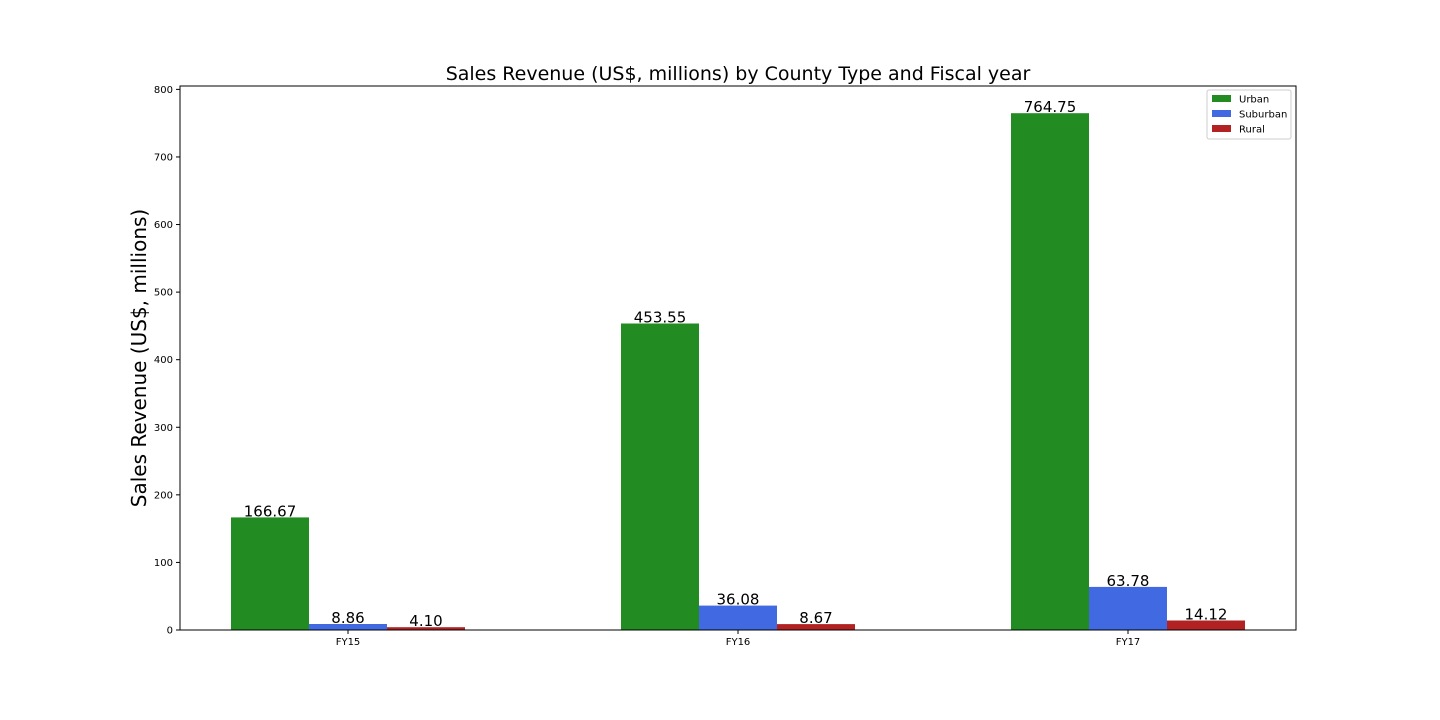 This screenshot has width=1440, height=720. What do you see at coordinates (163, 157) in the screenshot?
I see `y-tick-label: 700` at bounding box center [163, 157].